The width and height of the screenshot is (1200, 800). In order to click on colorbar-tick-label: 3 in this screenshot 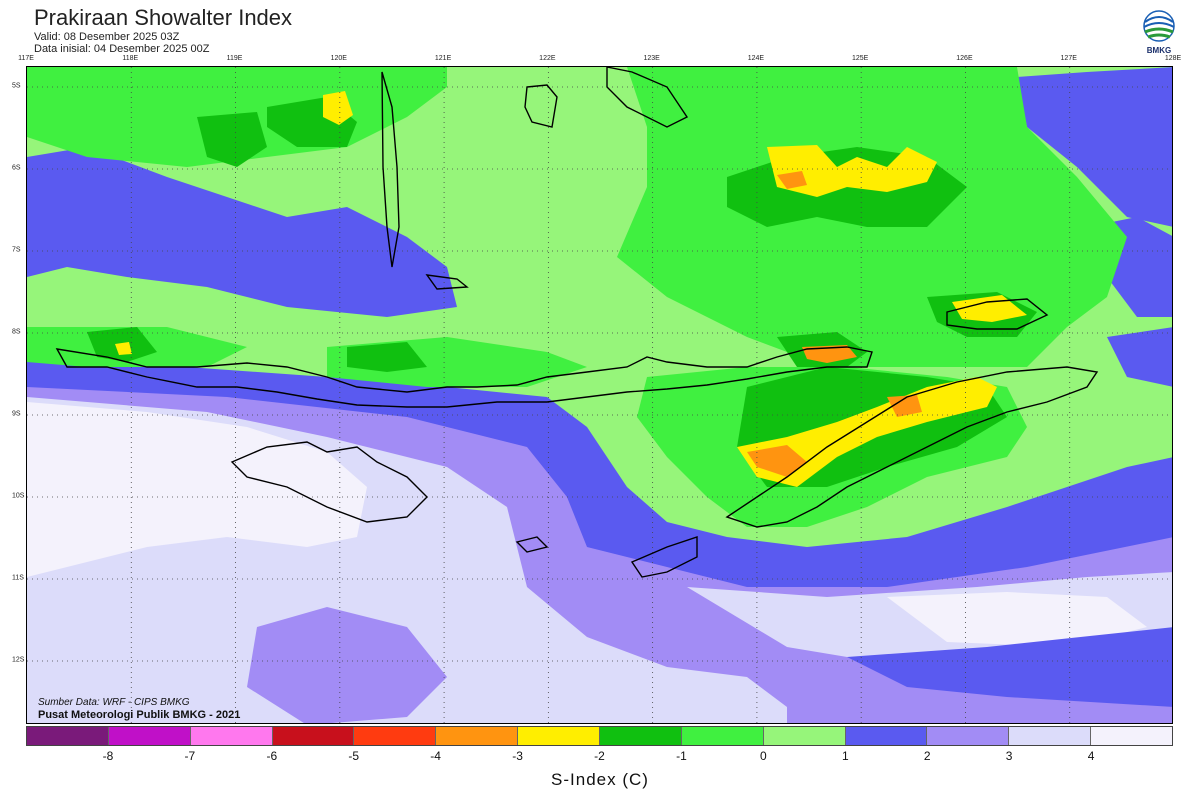, I will do `click(1009, 756)`.